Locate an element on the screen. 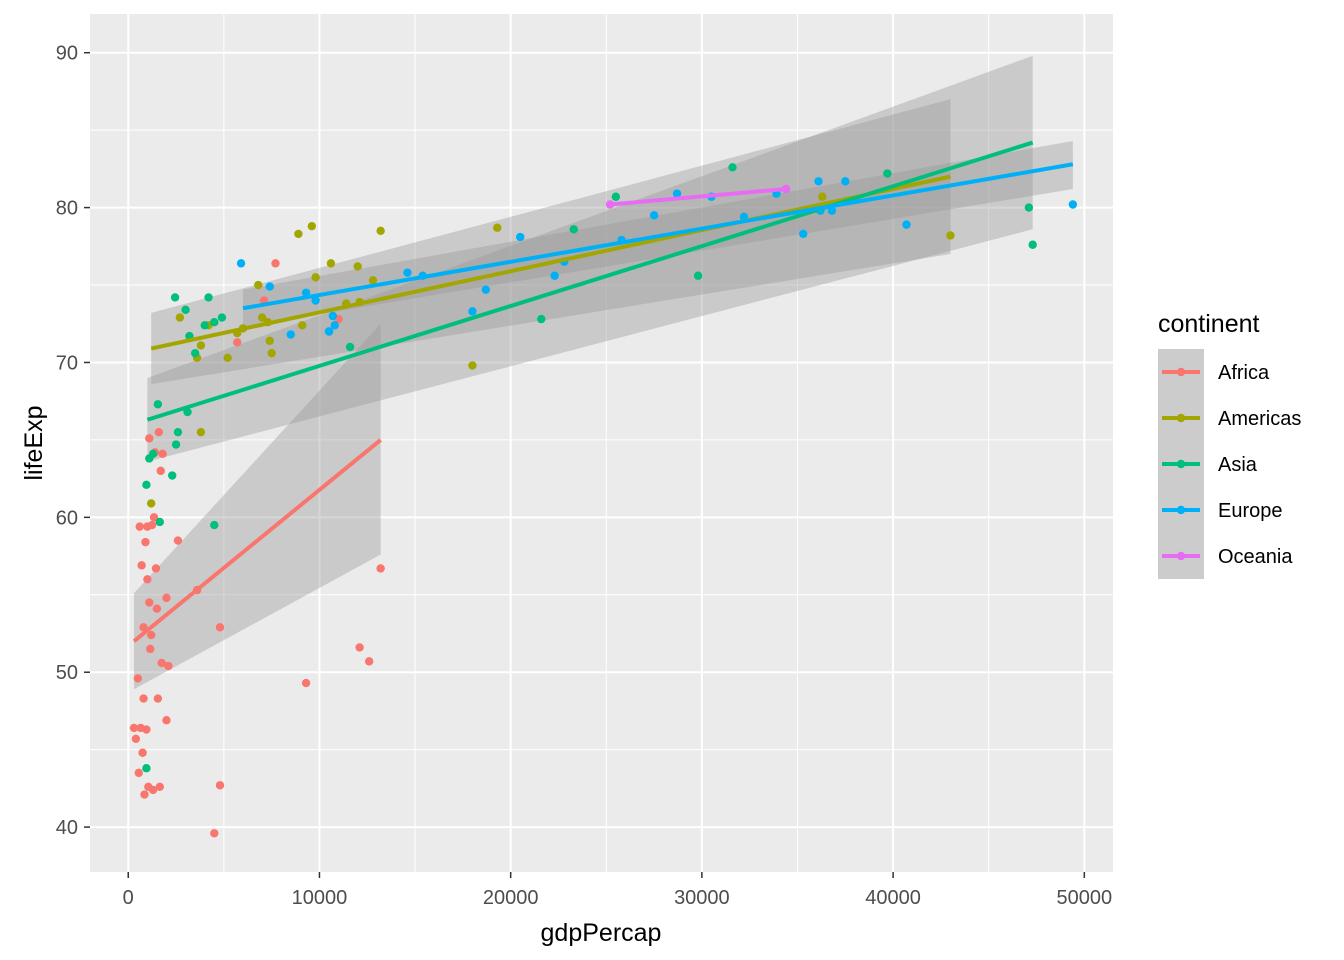 This screenshot has width=1344, height=960. x-axis: 0 10000 20000 30000 40000 50000 is located at coordinates (617, 890).